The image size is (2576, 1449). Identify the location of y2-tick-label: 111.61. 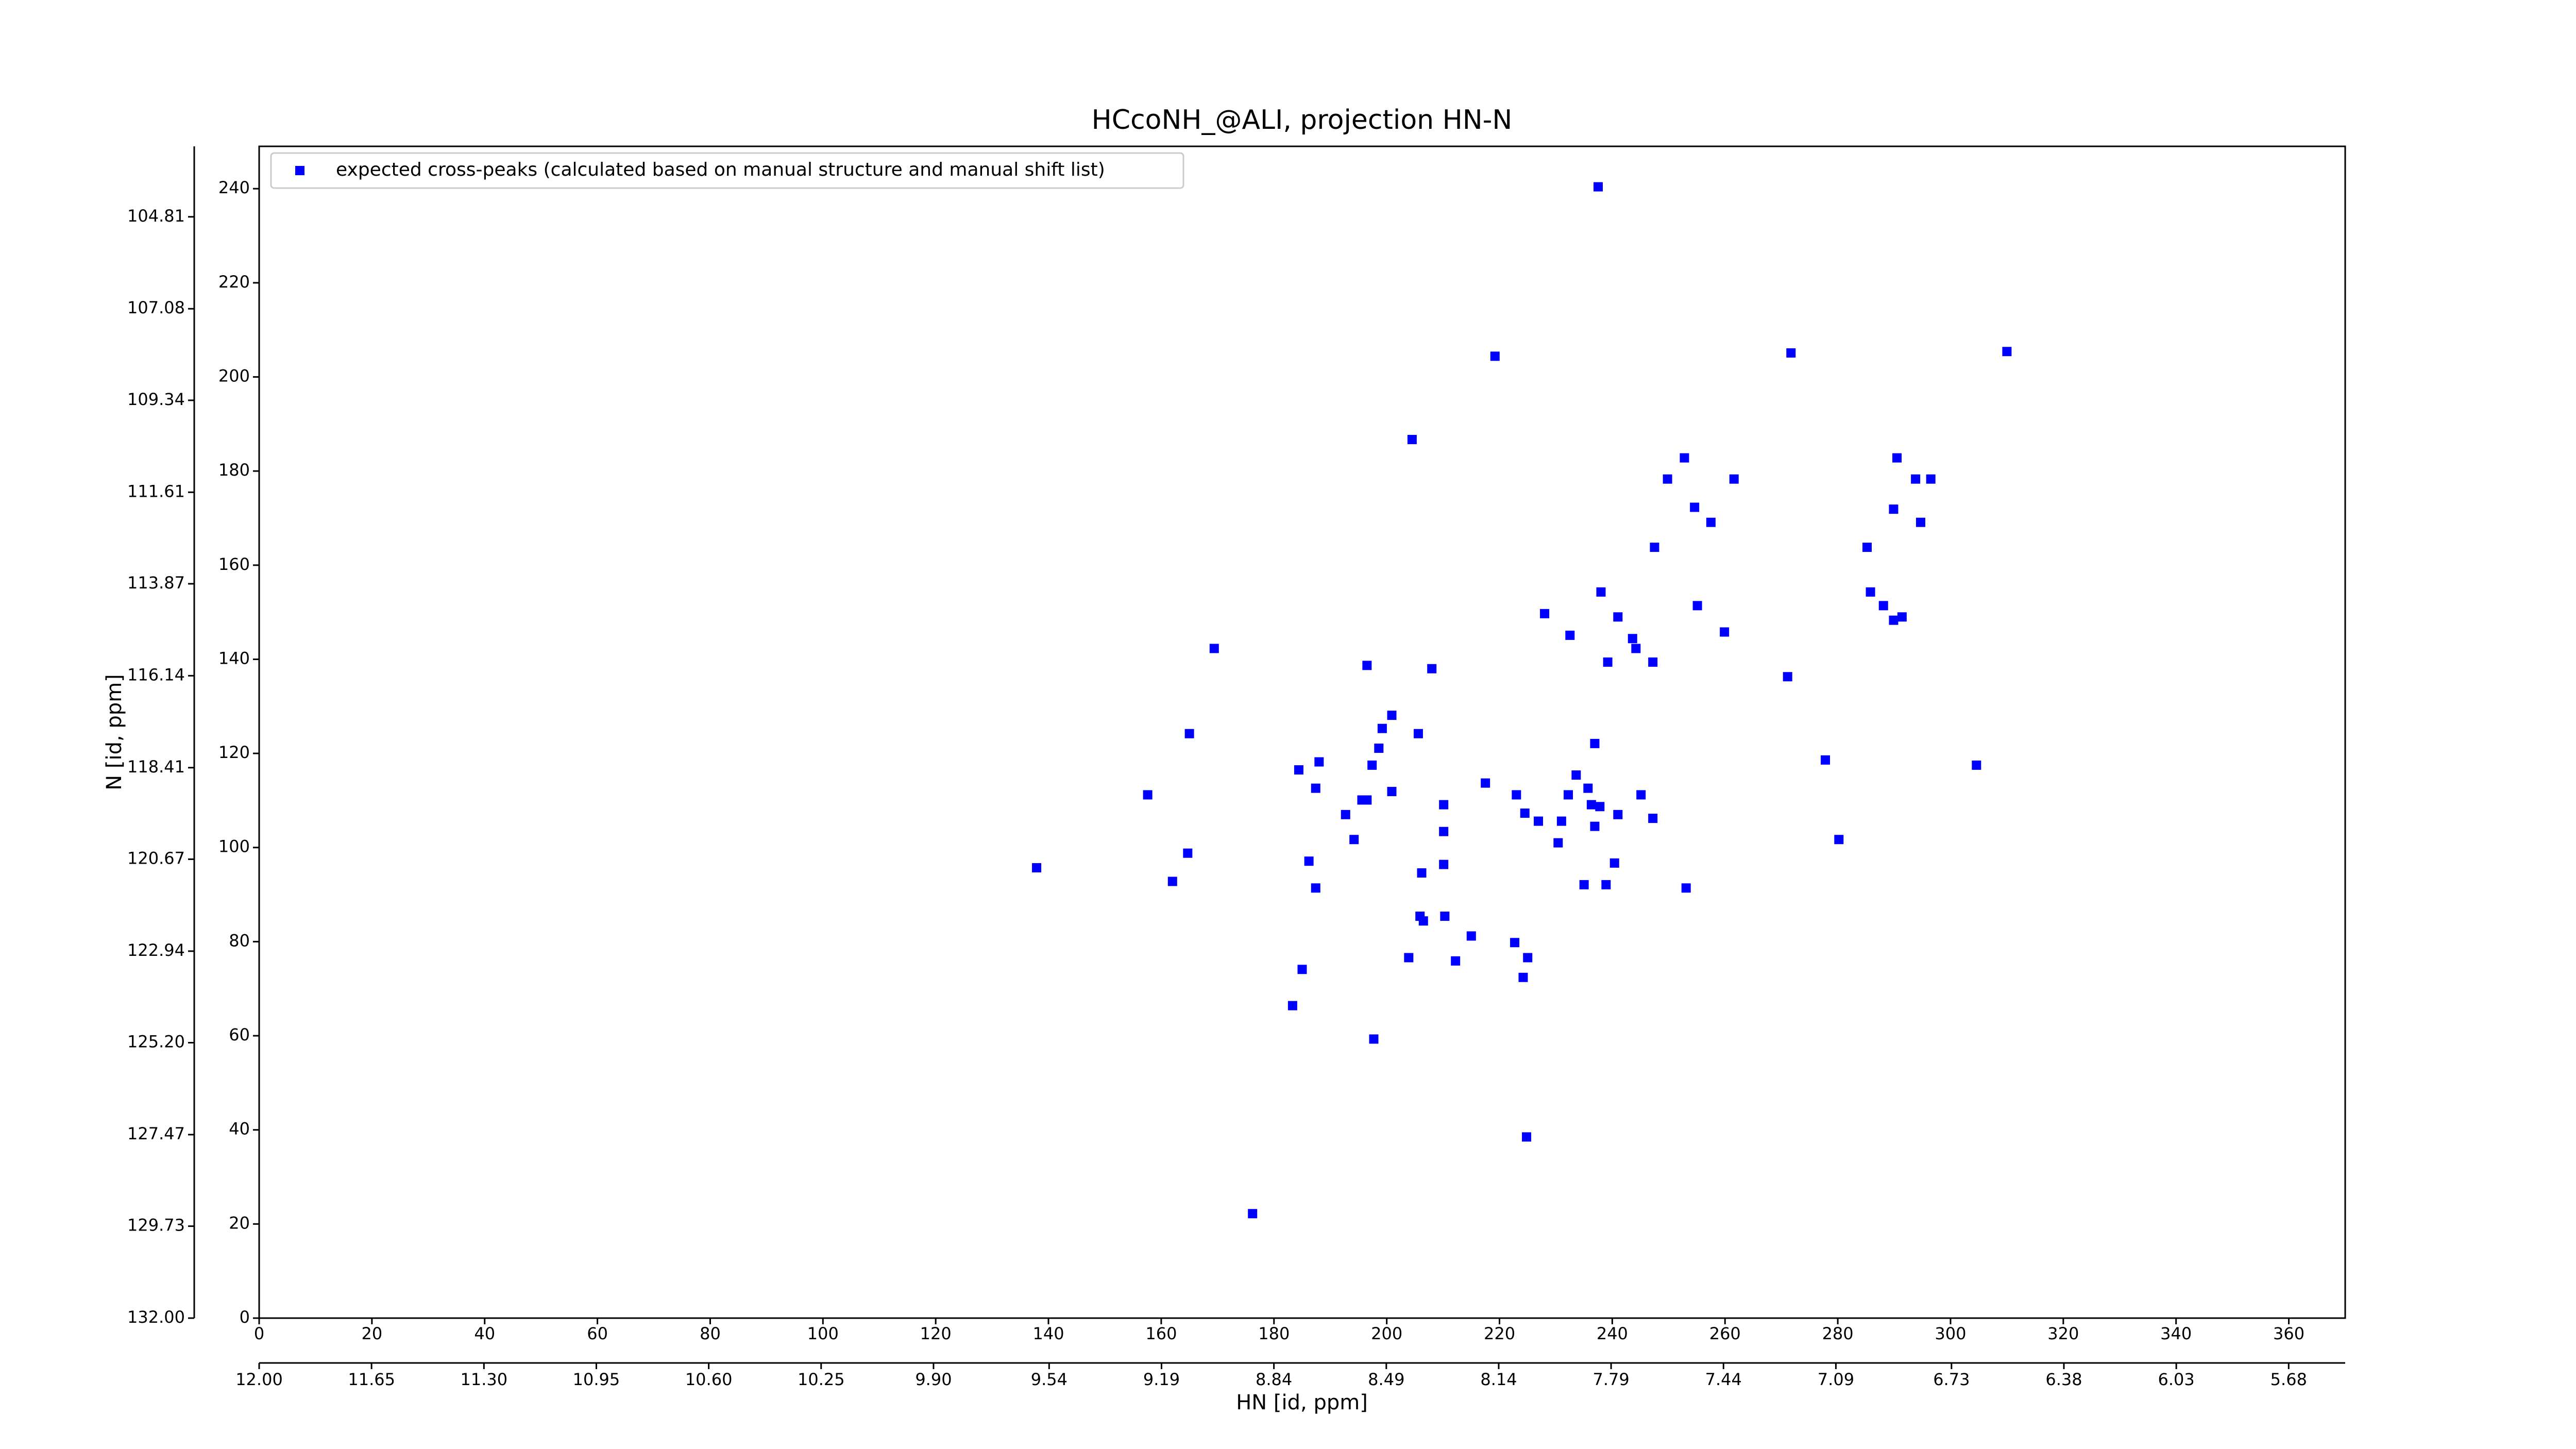
(156, 491).